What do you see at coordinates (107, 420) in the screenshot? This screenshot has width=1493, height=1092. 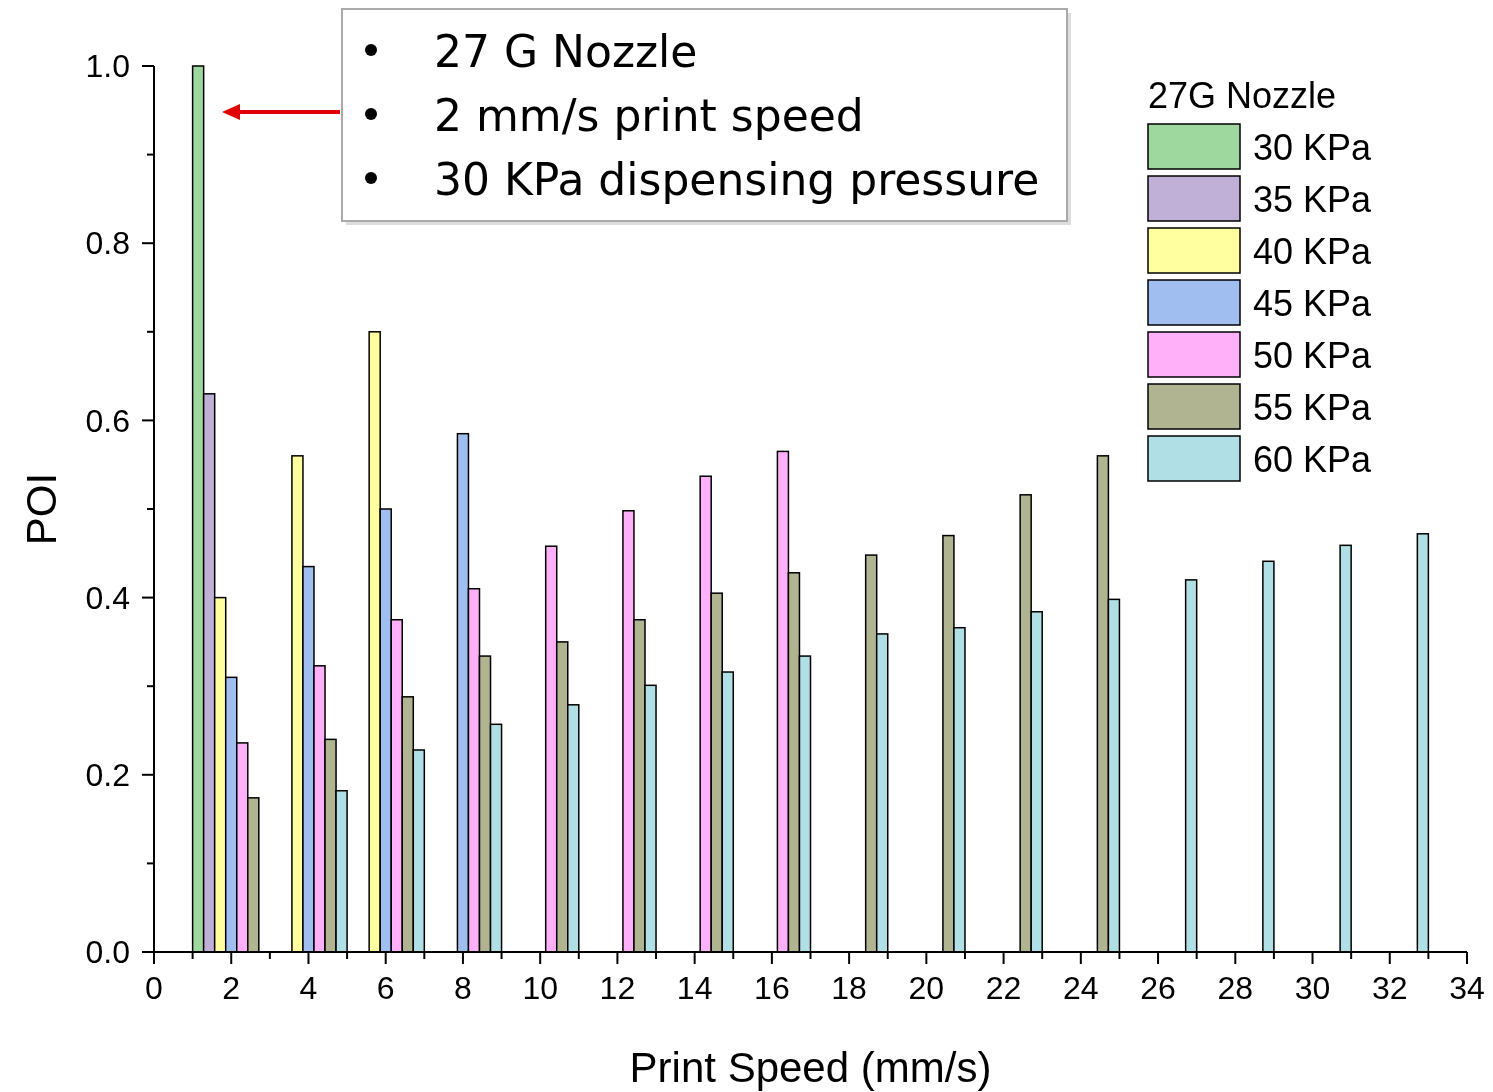 I see `y-tick-label: 0.6` at bounding box center [107, 420].